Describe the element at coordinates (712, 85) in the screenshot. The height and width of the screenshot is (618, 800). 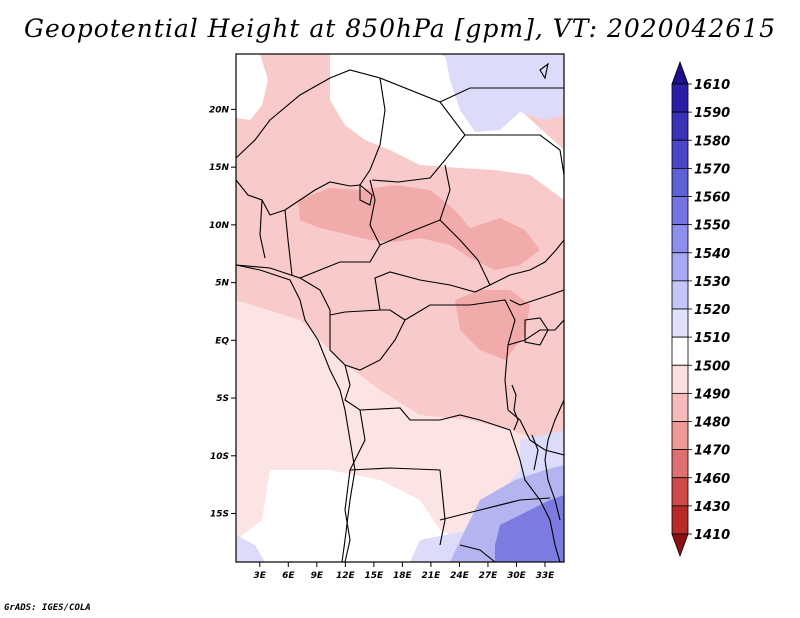
I see `colorbar-label: 1610` at that location.